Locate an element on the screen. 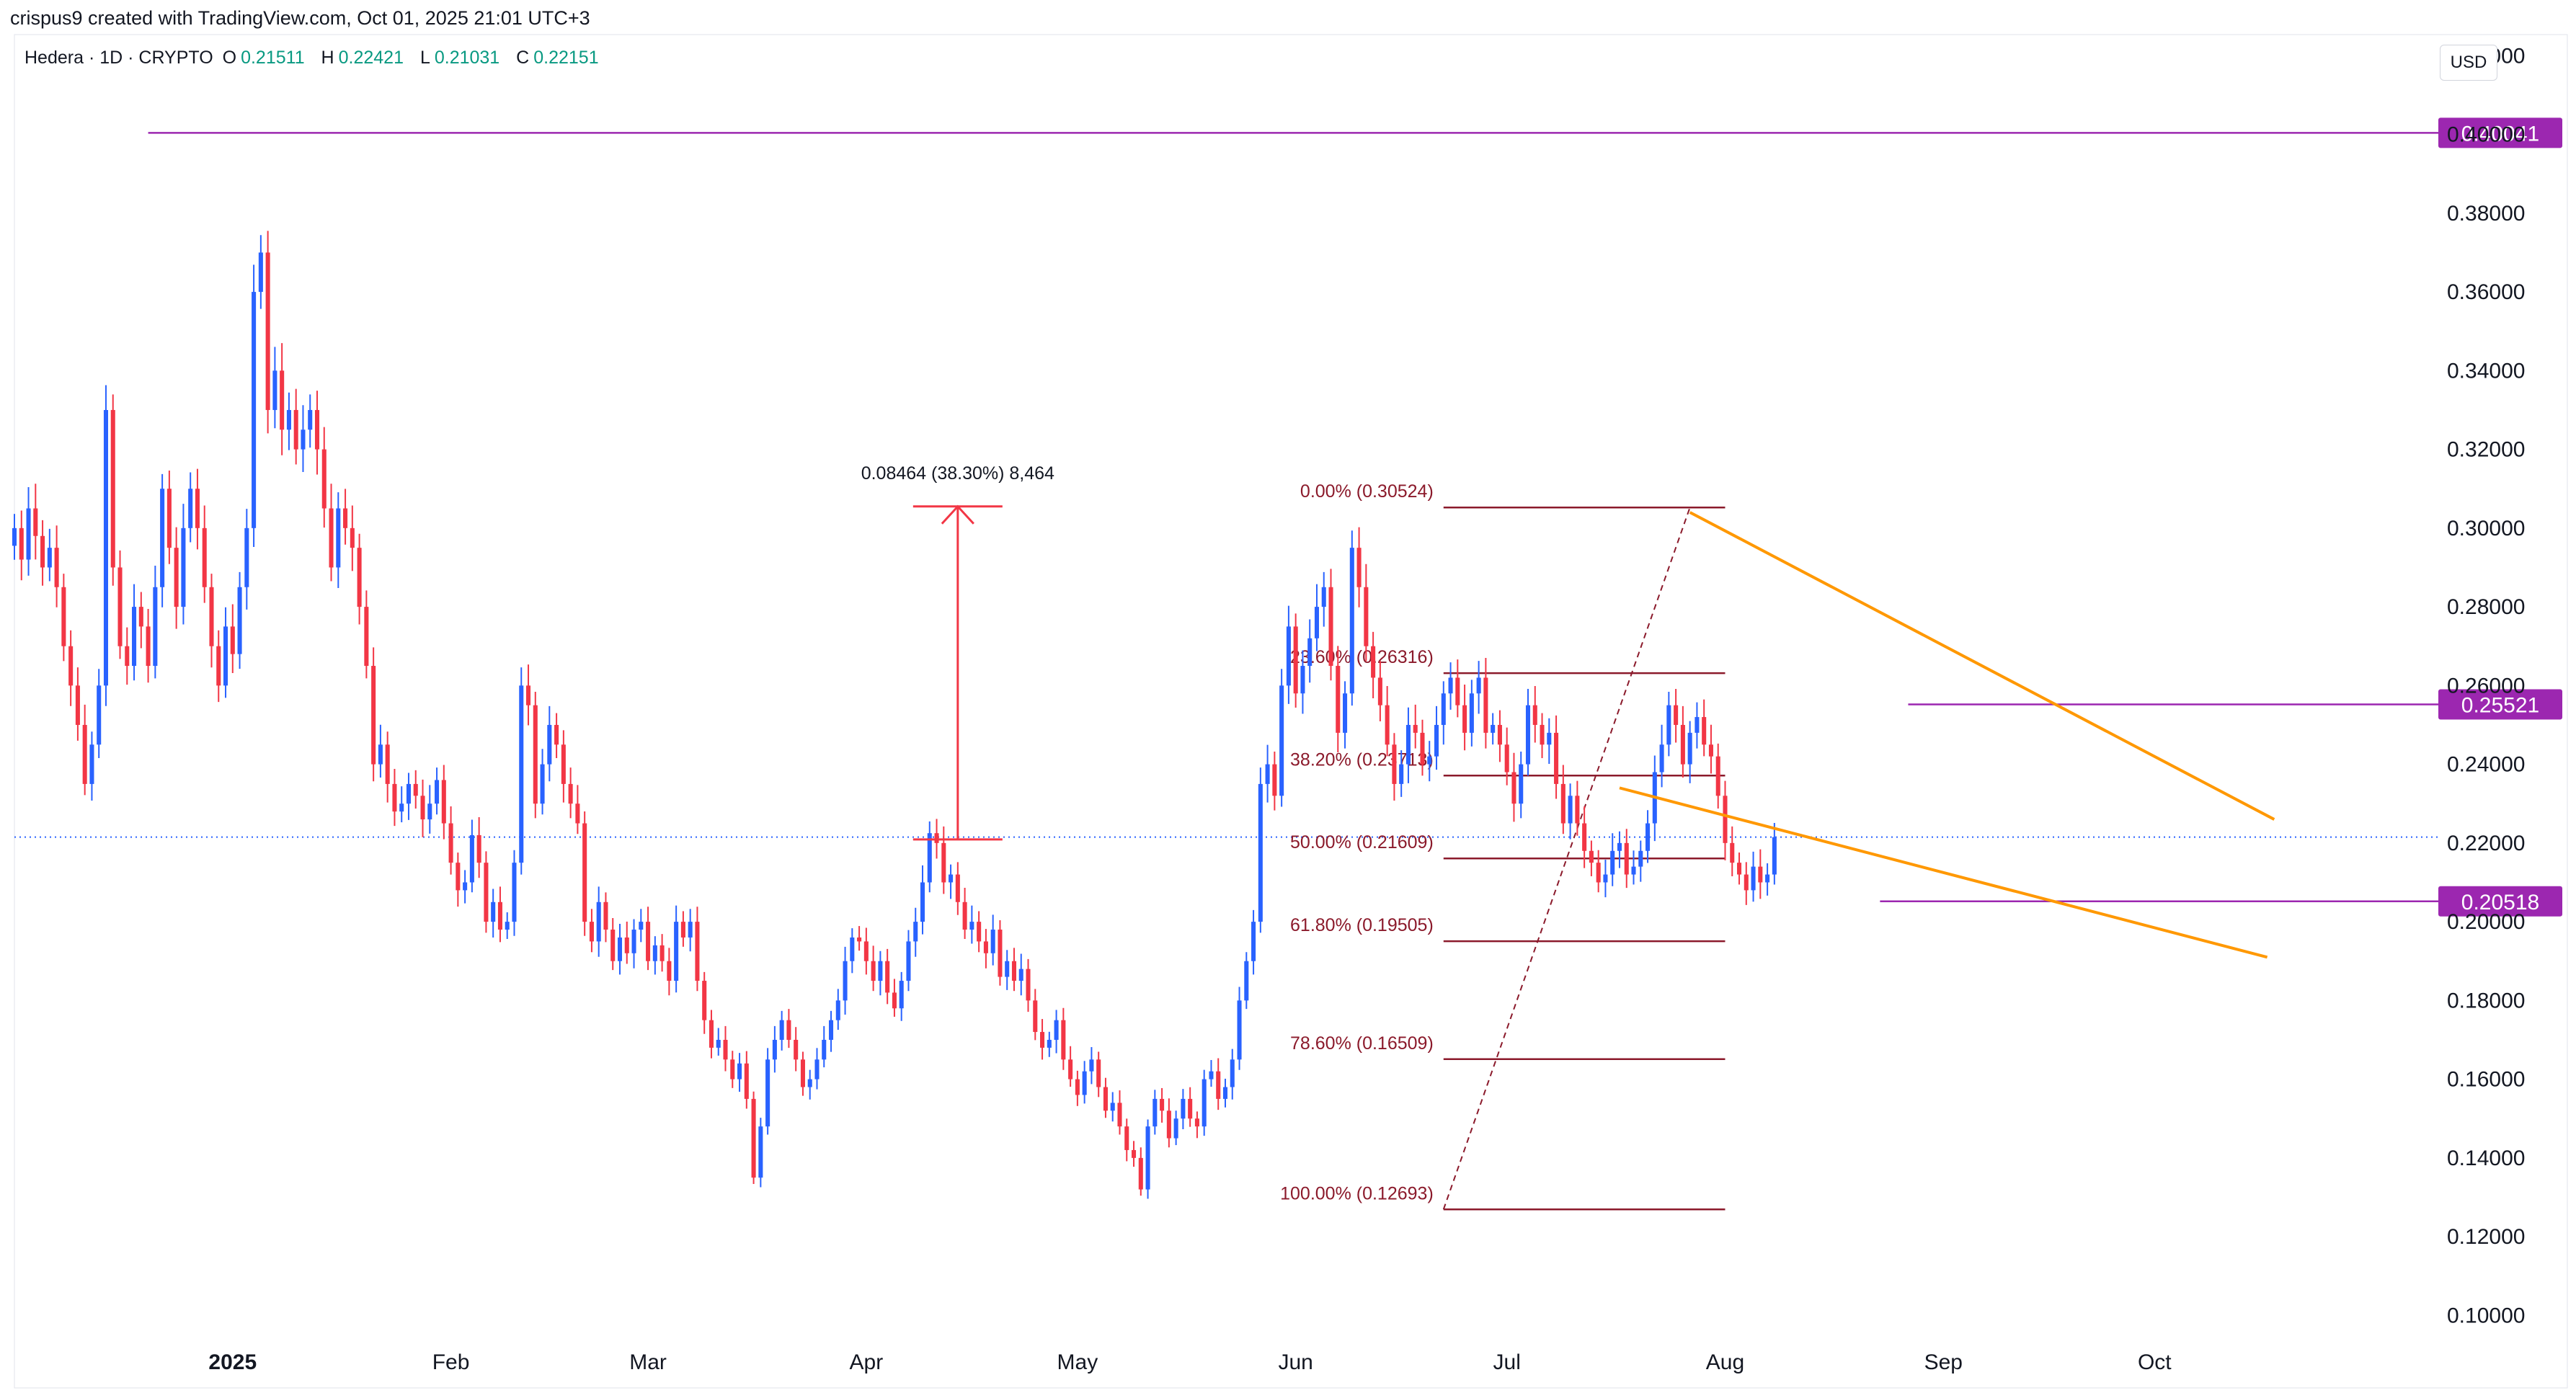  y-tick-label: 0.12000 is located at coordinates (2486, 1237).